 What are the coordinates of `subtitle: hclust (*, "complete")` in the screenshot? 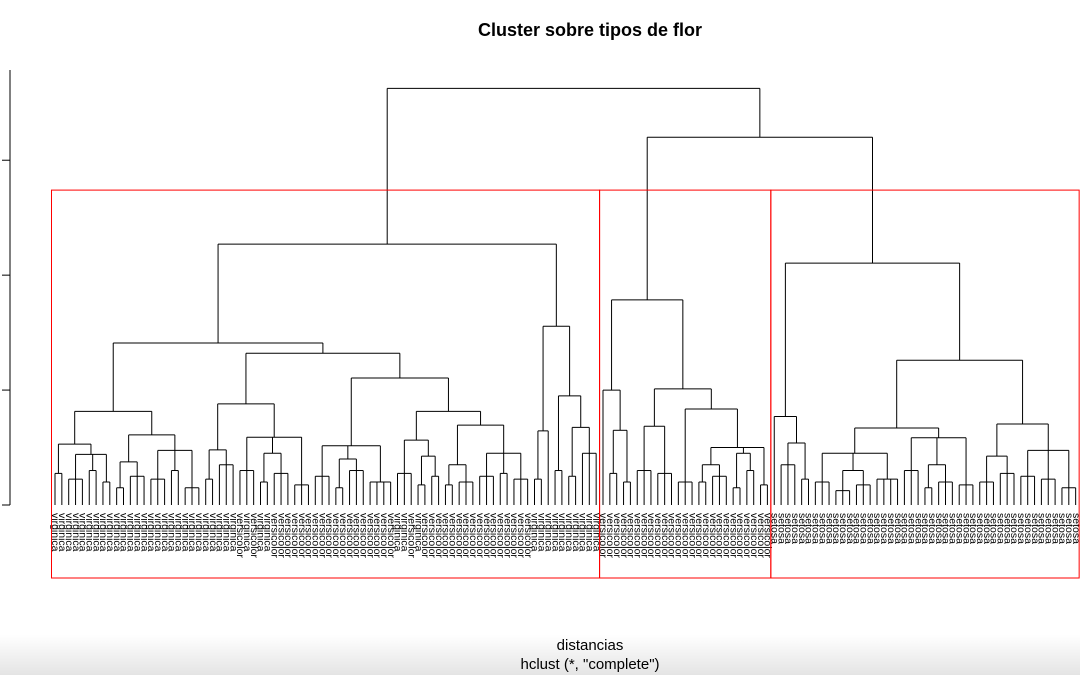 It's located at (589, 664).